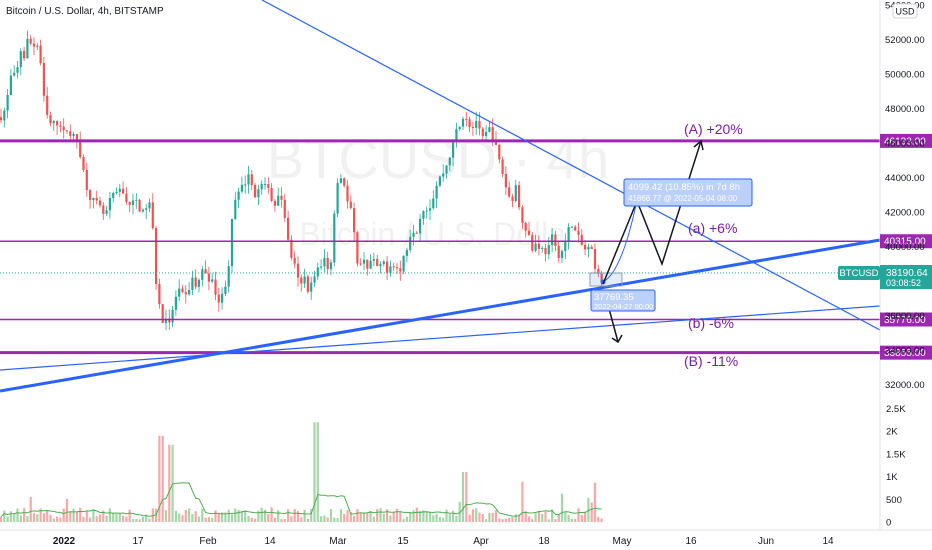 This screenshot has width=932, height=550. What do you see at coordinates (905, 144) in the screenshot?
I see `price-tick-4: 46000.00` at bounding box center [905, 144].